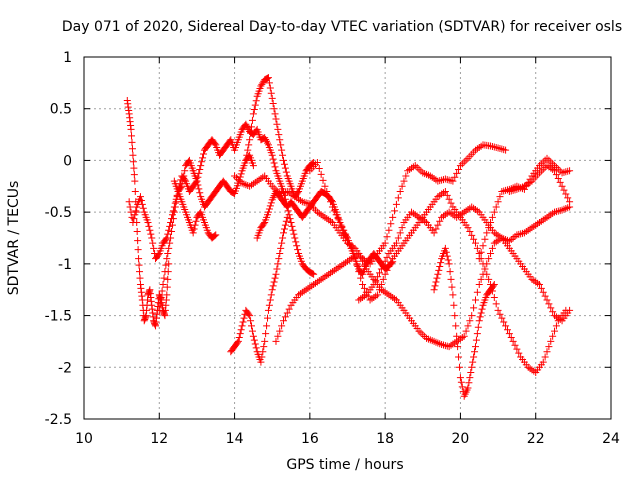  Describe the element at coordinates (244, 199) in the screenshot. I see `series-track-d` at that location.